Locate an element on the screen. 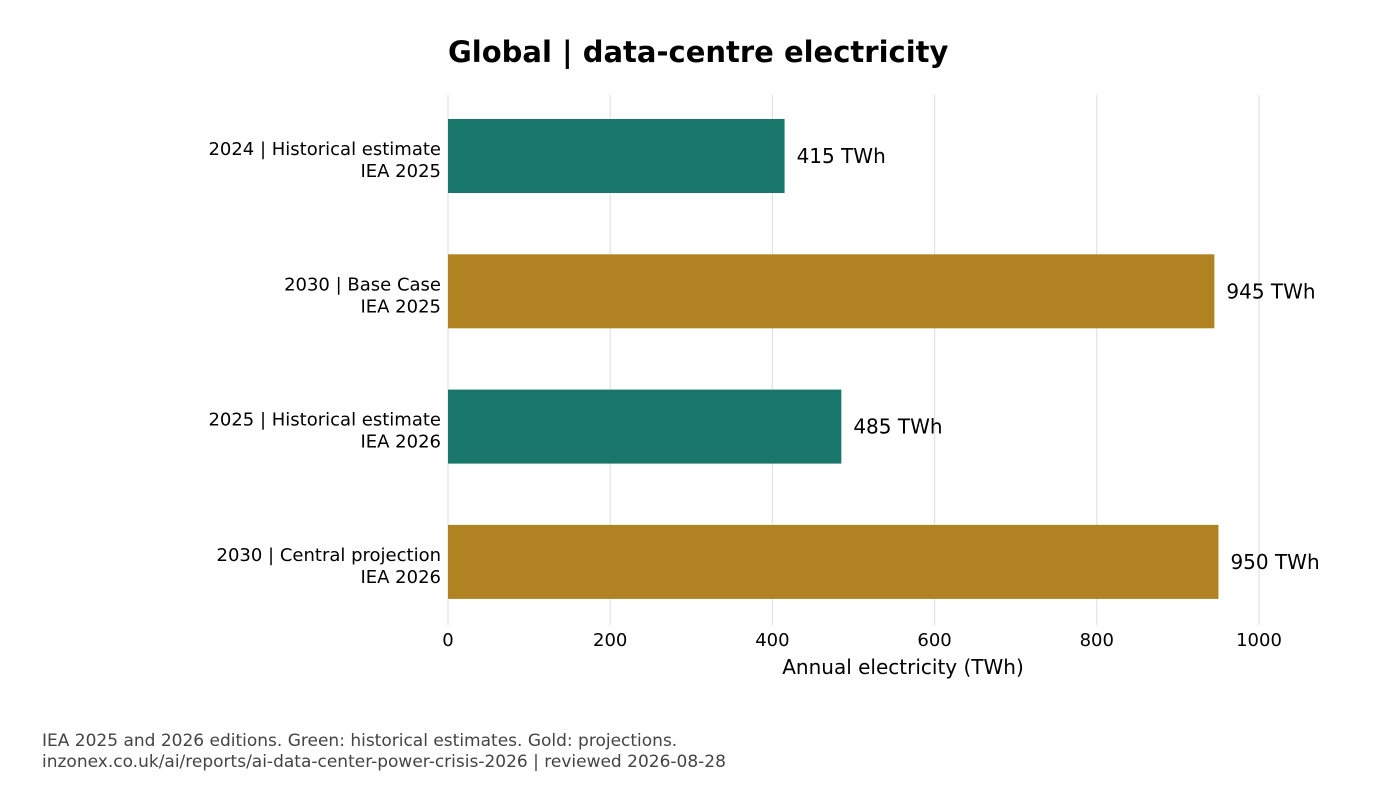 This screenshot has width=1400, height=799. bar-value-label: 945 TWh is located at coordinates (1270, 291).